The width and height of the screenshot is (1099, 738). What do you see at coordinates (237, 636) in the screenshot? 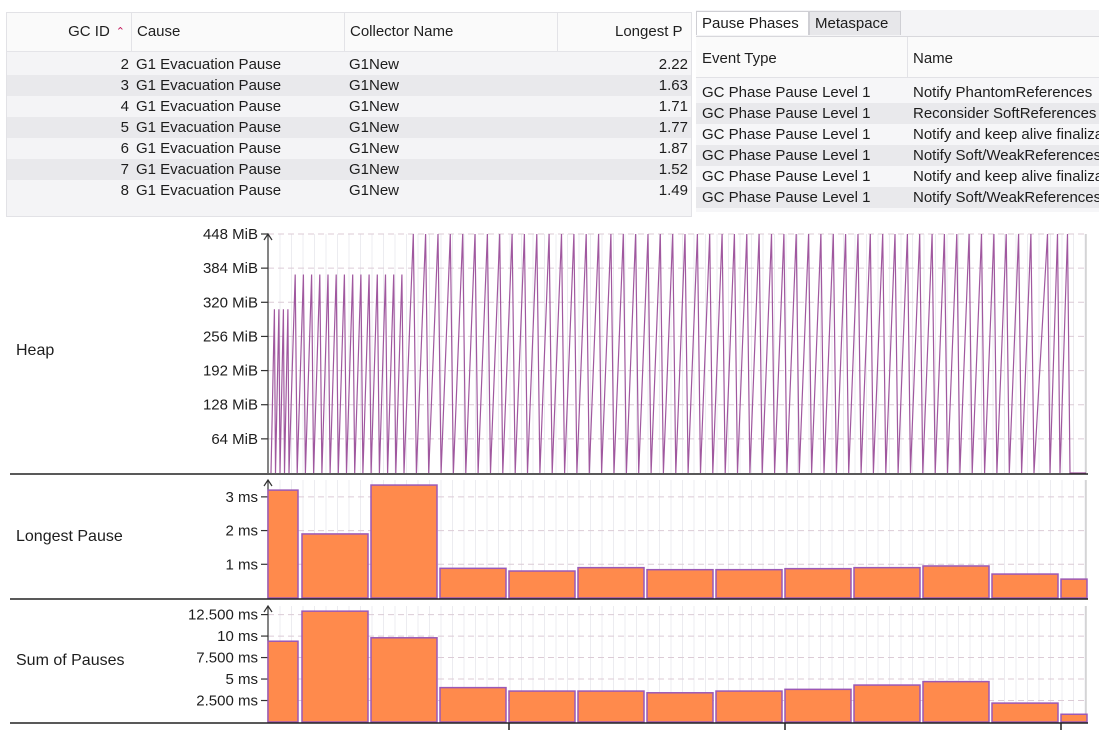
I see `y-tick-label: 10 ms` at bounding box center [237, 636].